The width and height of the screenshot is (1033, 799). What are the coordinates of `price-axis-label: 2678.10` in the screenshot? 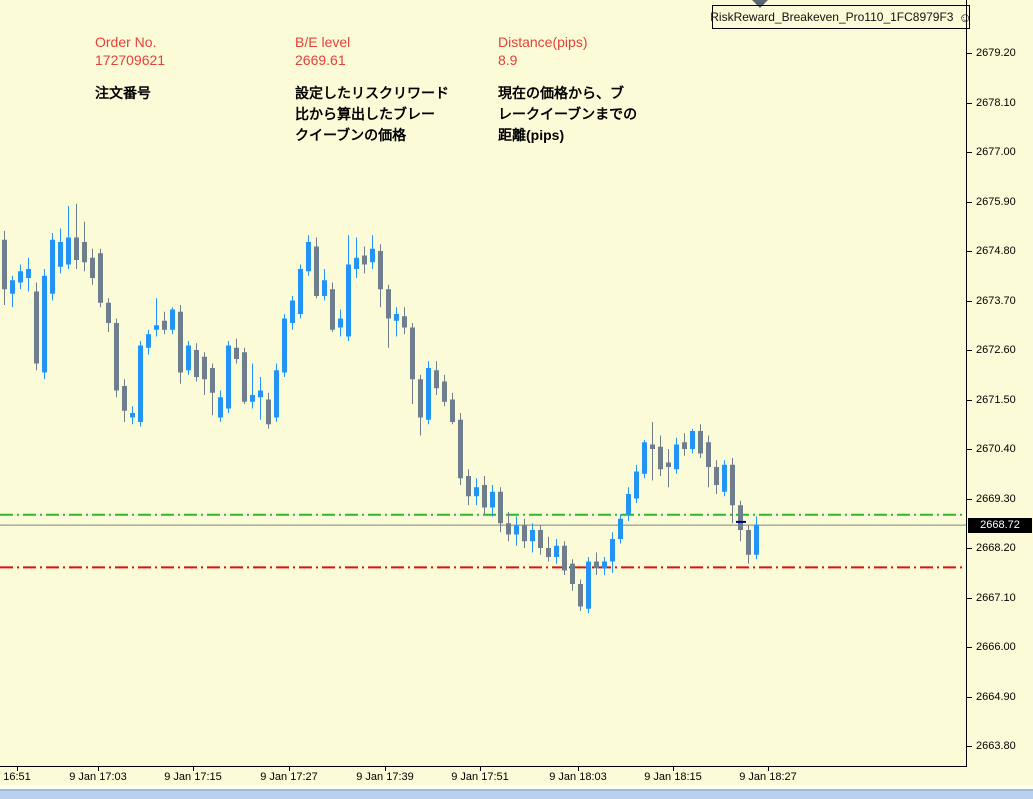 It's located at (996, 102).